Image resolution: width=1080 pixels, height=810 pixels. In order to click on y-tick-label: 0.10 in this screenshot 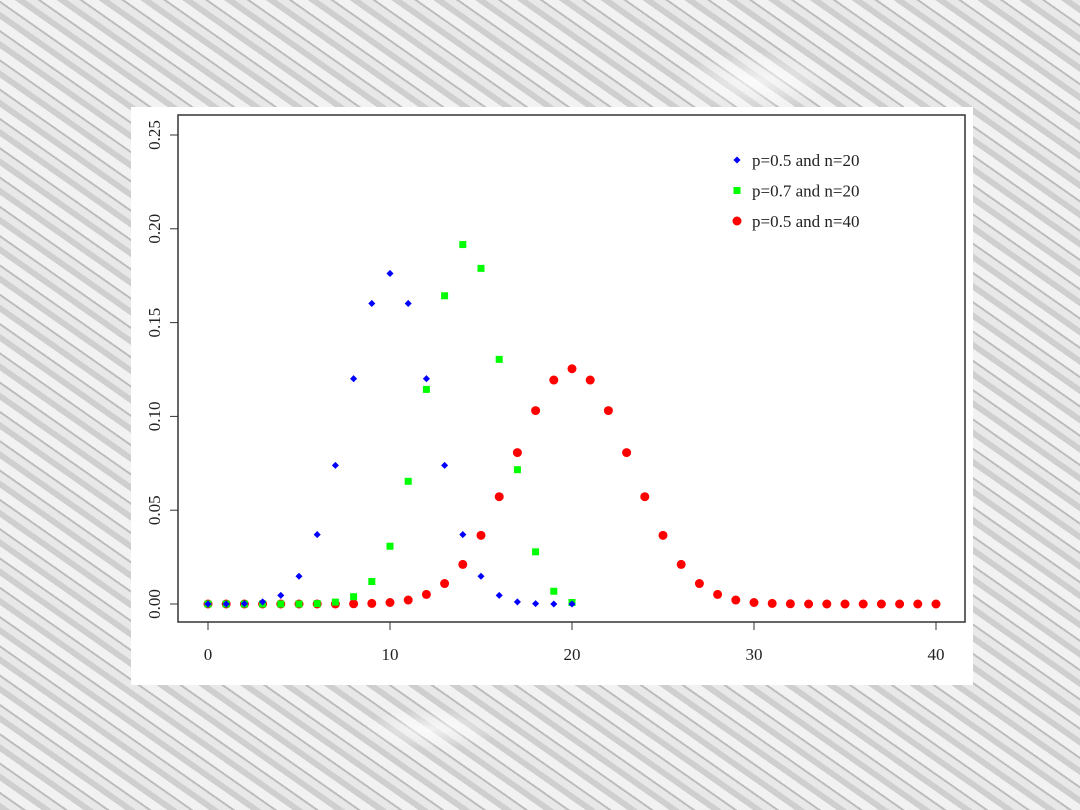, I will do `click(154, 417)`.